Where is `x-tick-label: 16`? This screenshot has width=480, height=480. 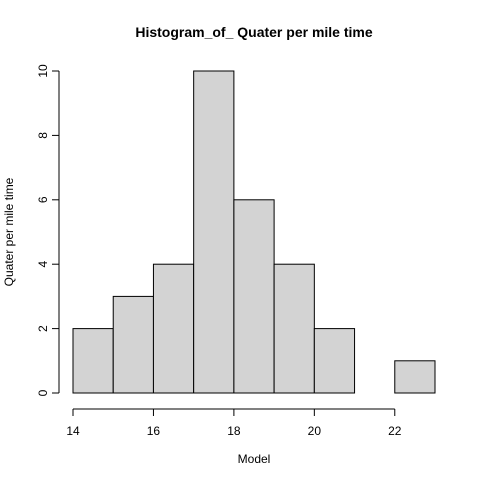 x-tick-label: 16 is located at coordinates (154, 431).